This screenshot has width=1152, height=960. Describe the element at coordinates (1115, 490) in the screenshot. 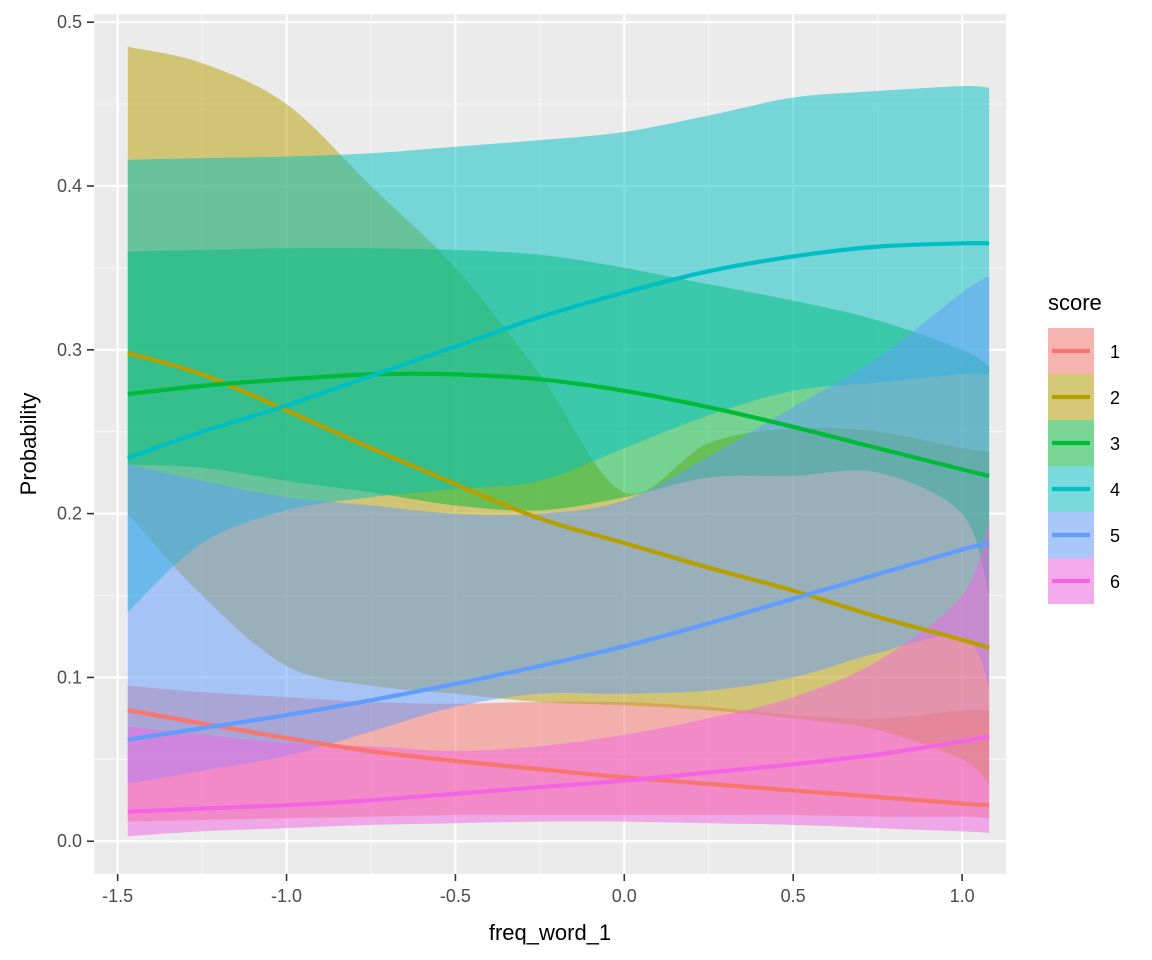

I see `legend-label: 4` at that location.